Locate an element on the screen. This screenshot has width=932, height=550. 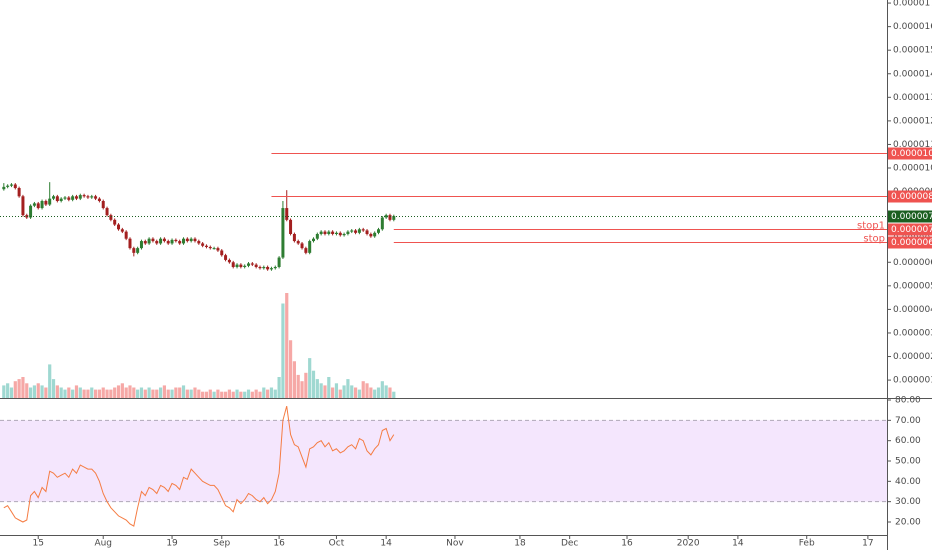
y-tick-label: 0.00000400 is located at coordinates (912, 310).